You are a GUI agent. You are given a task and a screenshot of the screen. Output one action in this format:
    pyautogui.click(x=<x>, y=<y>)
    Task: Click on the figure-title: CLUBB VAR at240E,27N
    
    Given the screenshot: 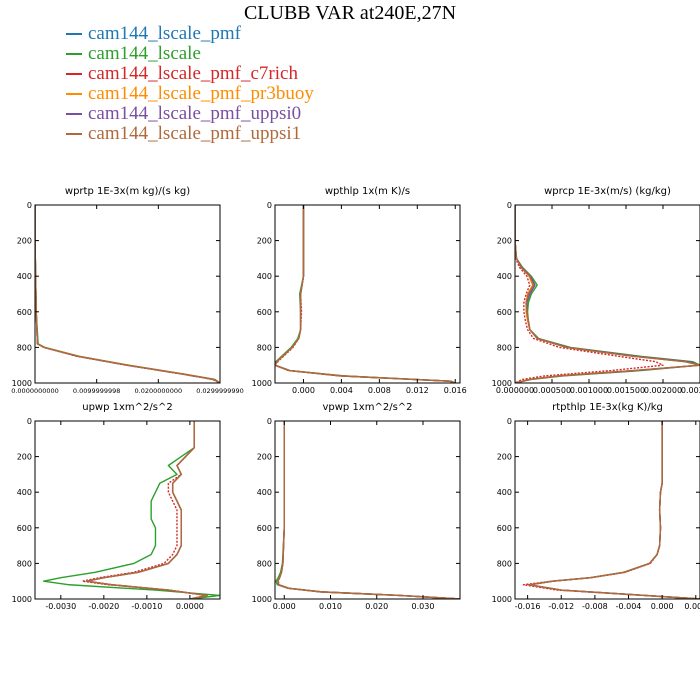 What is the action you would take?
    pyautogui.click(x=350, y=13)
    